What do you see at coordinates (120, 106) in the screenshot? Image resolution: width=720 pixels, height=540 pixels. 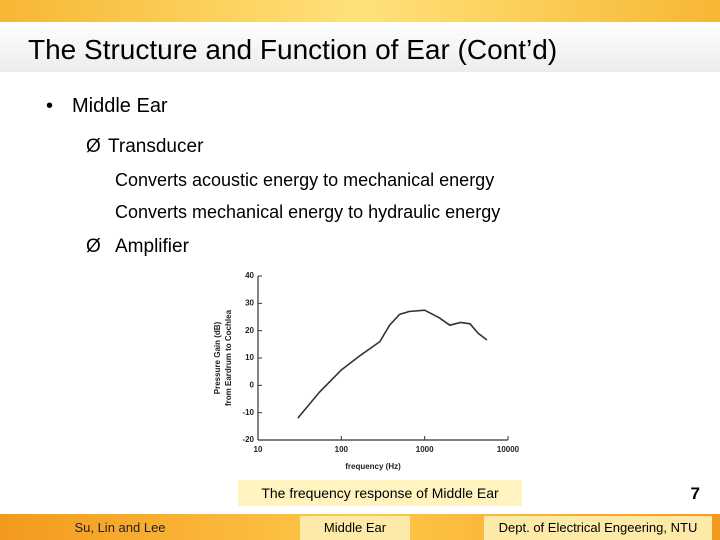 I see `bullet-text: Middle Ear` at bounding box center [120, 106].